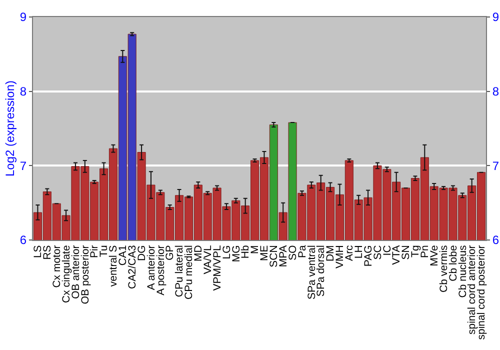 The height and width of the screenshot is (350, 500). What do you see at coordinates (94, 251) in the screenshot?
I see `x-tick-label: Pir` at bounding box center [94, 251].